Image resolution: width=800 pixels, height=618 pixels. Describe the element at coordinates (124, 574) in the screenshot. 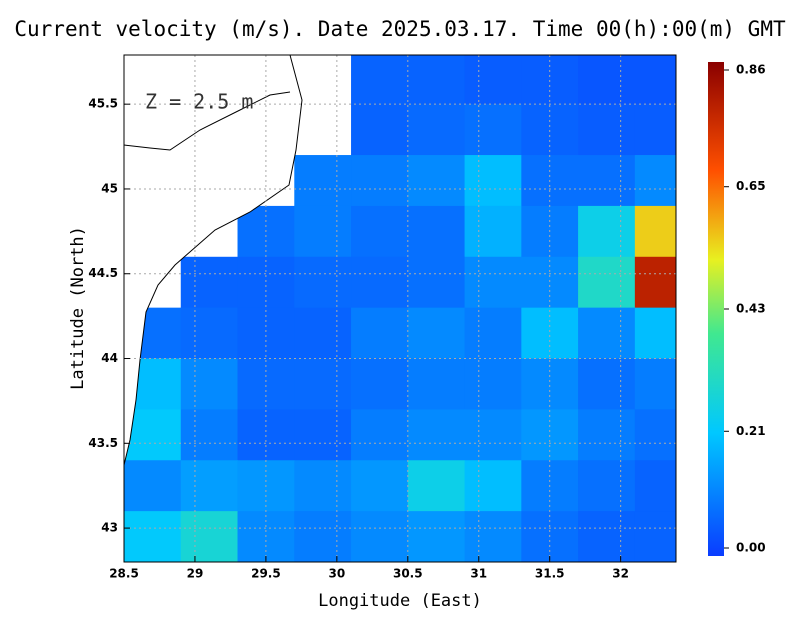

I see `x-tick-label: 28.5` at that location.